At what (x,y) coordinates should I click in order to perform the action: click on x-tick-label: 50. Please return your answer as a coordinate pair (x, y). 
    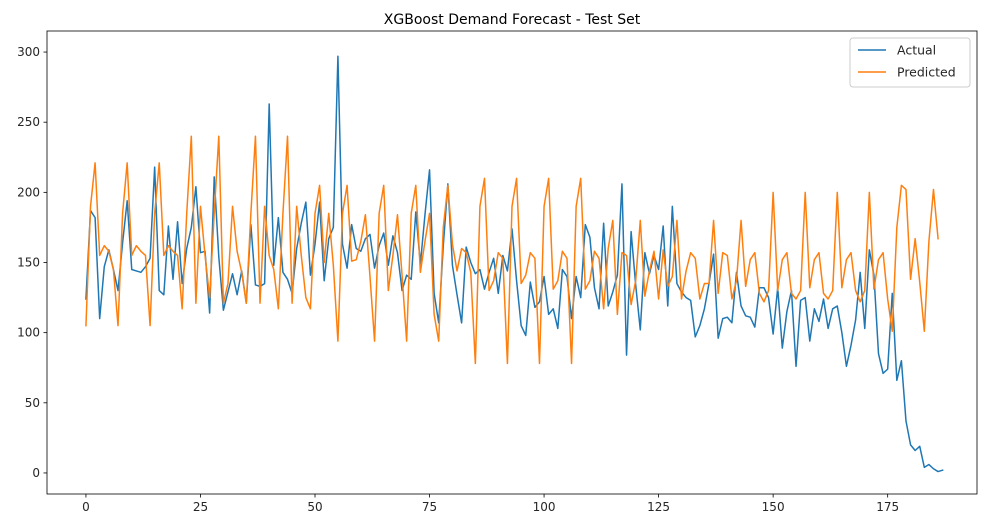
    Looking at the image, I should click on (314, 507).